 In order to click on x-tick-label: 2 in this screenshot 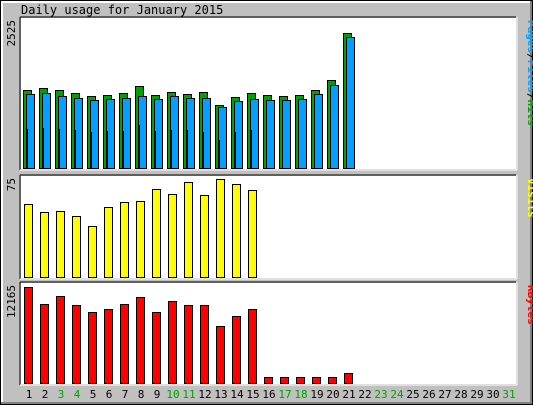, I will do `click(45, 394)`.